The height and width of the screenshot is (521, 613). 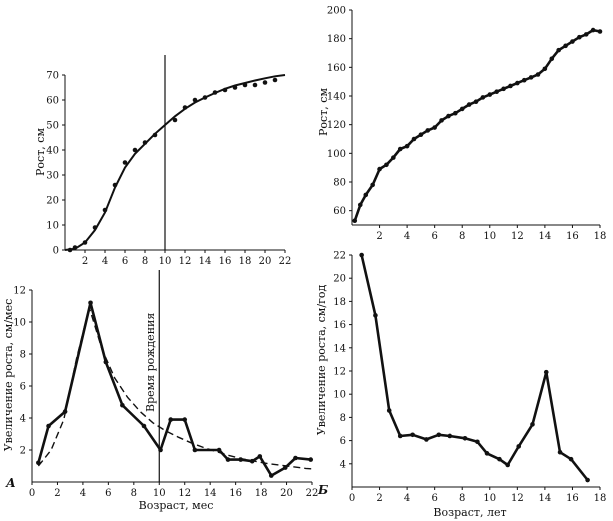 I want to click on tl-fit-curve, so click(x=175, y=162).